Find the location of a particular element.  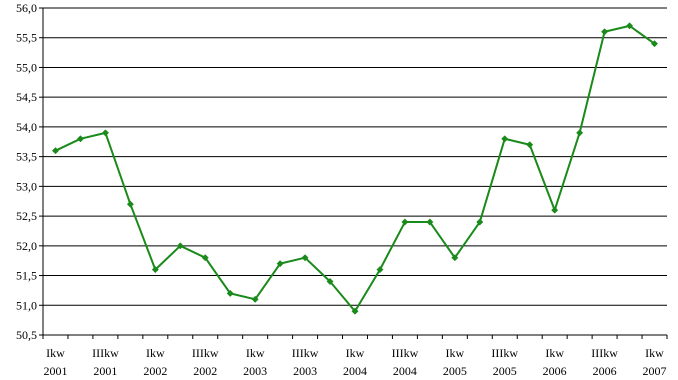

y-tick-label: 54,0 is located at coordinates (26, 127).